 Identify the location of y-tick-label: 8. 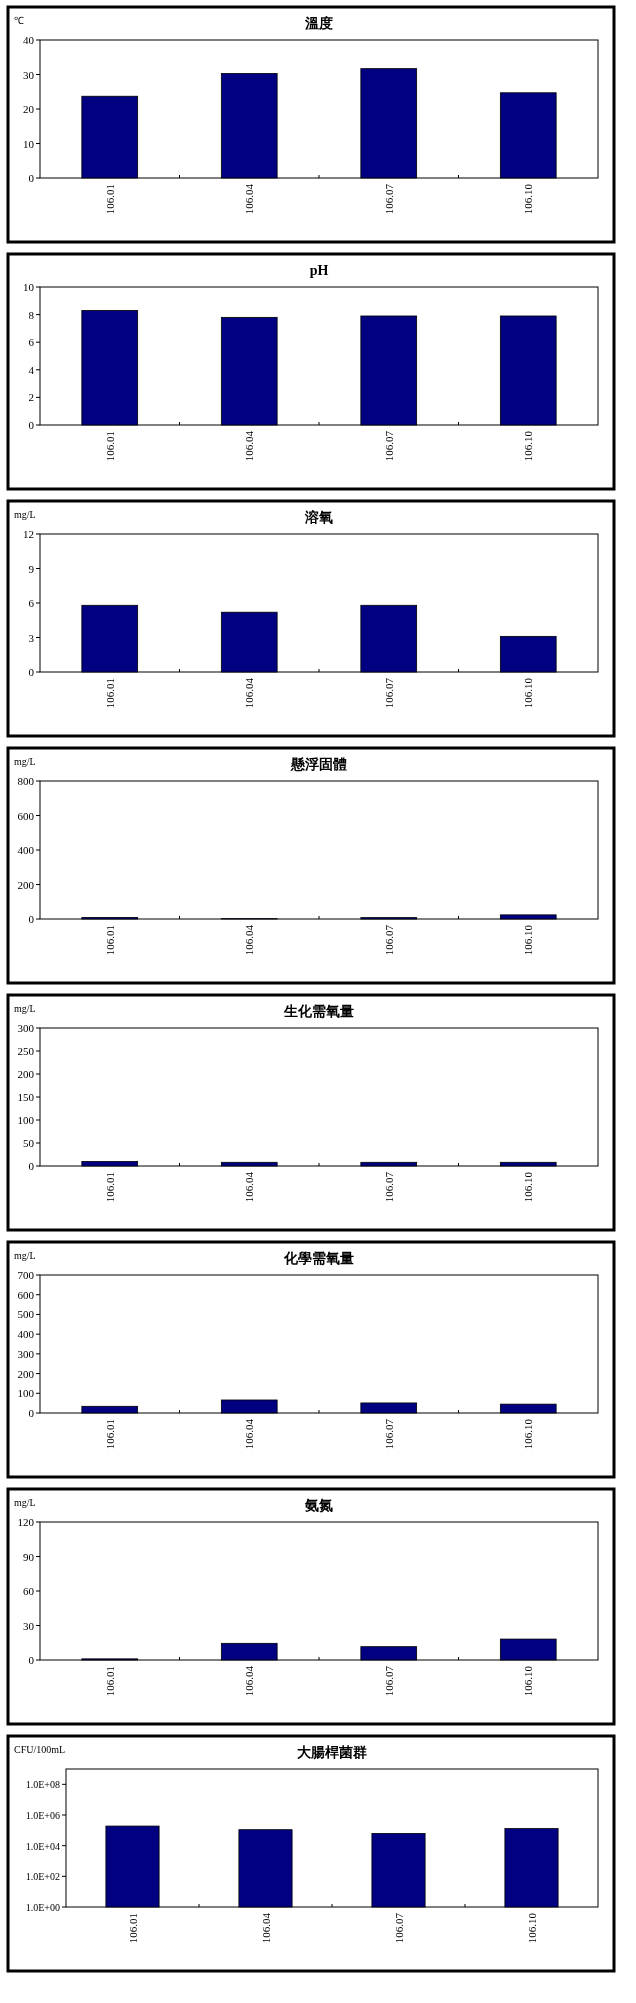
(31, 314).